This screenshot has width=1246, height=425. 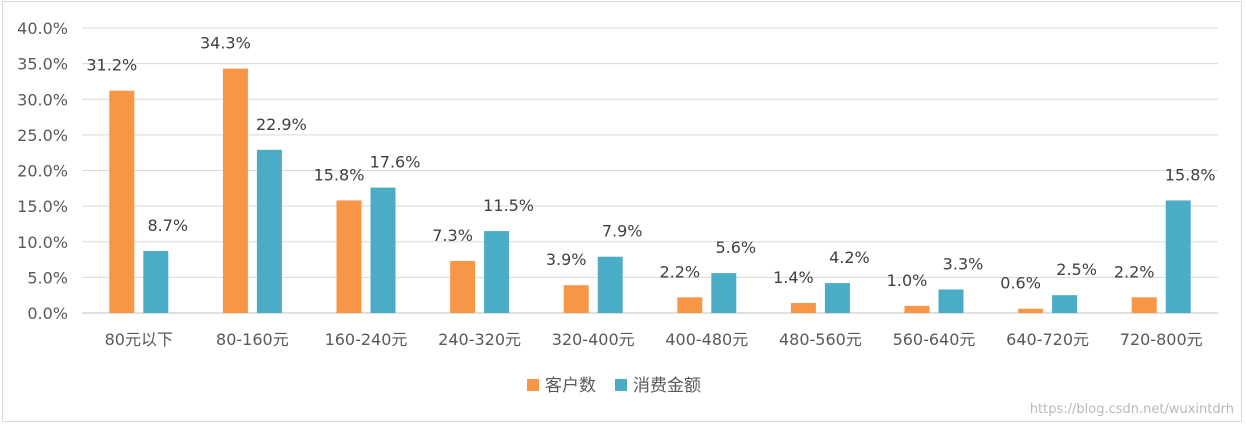 What do you see at coordinates (366, 339) in the screenshot?
I see `x-tick-label: 160-240元` at bounding box center [366, 339].